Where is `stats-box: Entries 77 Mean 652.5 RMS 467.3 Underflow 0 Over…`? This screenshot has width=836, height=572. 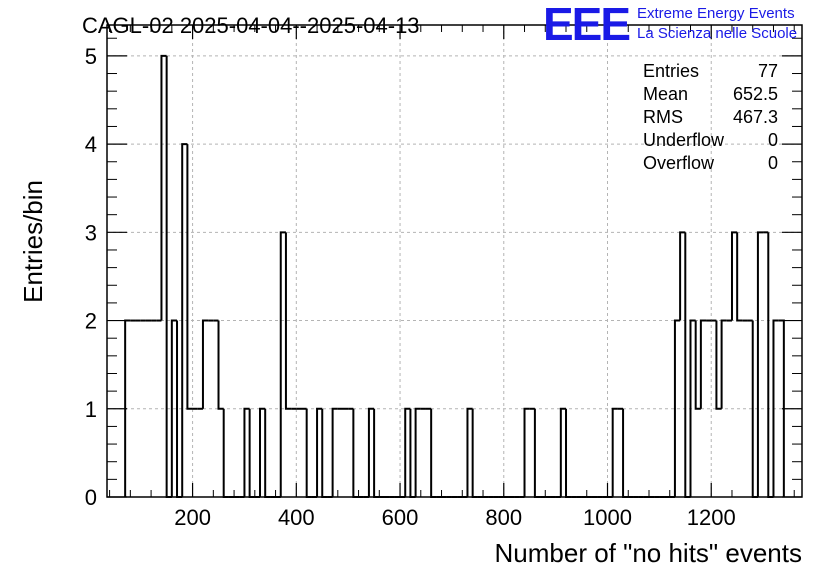 stats-box: Entries 77 Mean 652.5 RMS 467.3 Underflow 0 Over… is located at coordinates (710, 117).